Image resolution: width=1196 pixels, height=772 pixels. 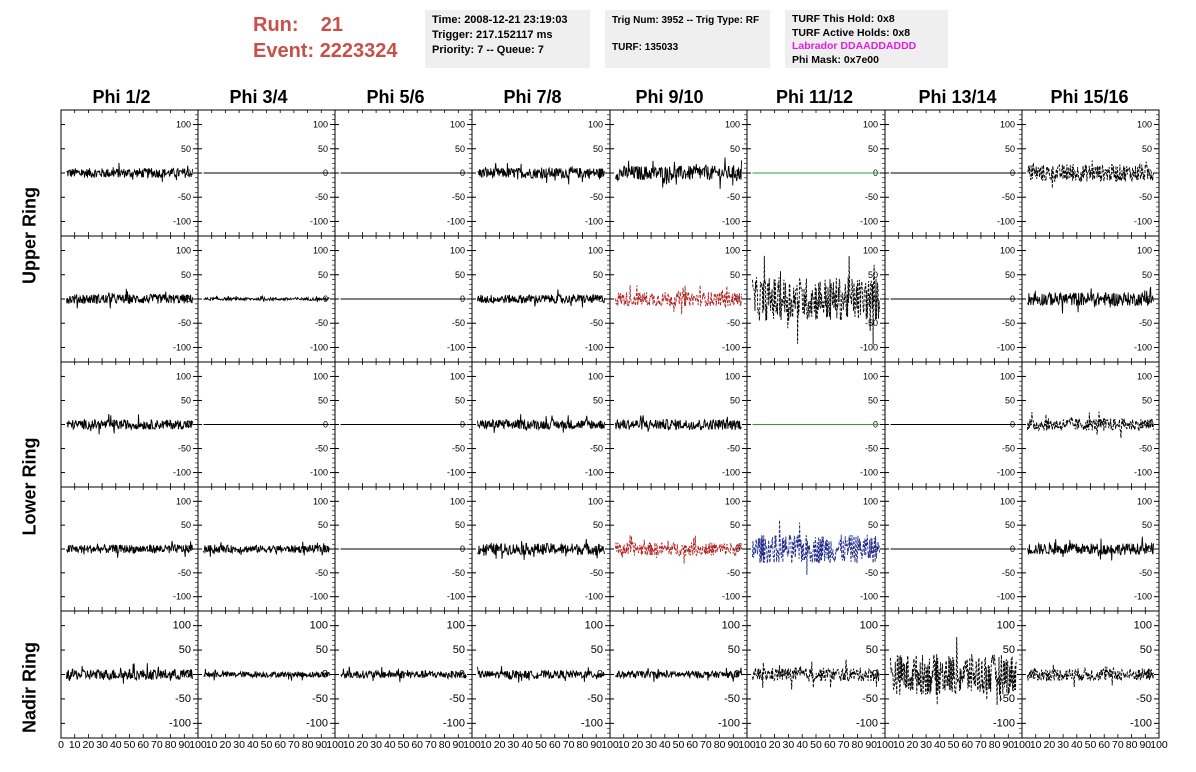 What do you see at coordinates (873, 275) in the screenshot?
I see `panel-r1-c5-ytick-label: 50` at bounding box center [873, 275].